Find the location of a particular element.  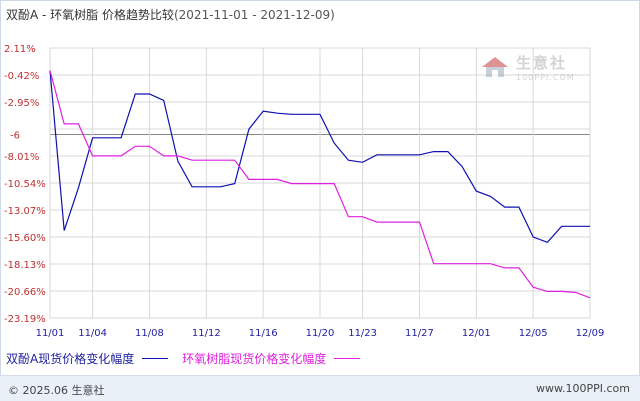

x-tick-label: 11/08 is located at coordinates (149, 333).